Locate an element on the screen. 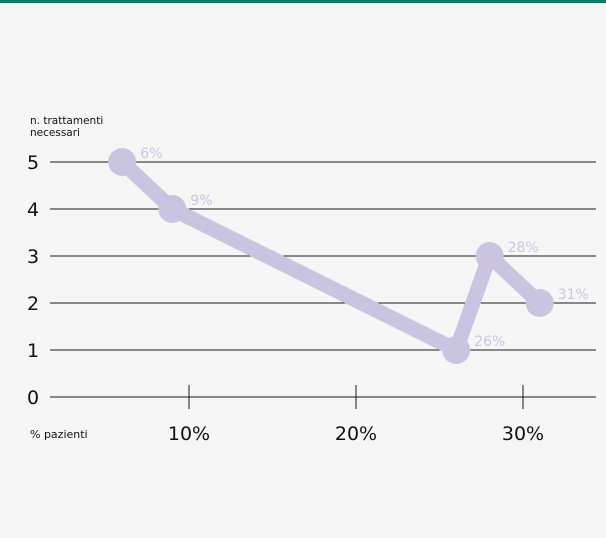  y-tick-label-3: 3 is located at coordinates (33, 257).